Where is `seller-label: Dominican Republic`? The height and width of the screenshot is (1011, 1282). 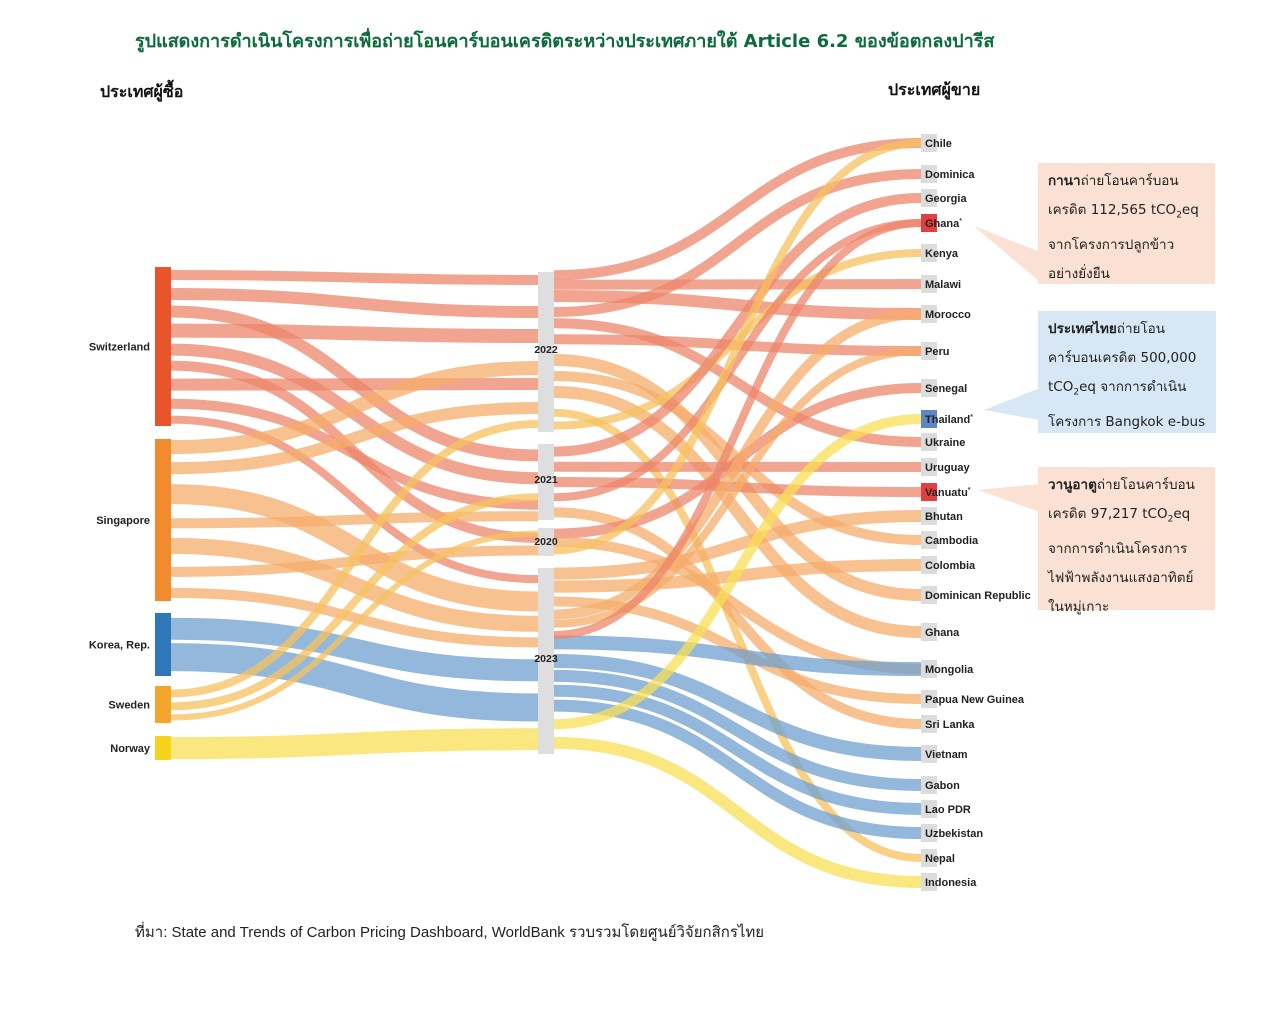 seller-label: Dominican Republic is located at coordinates (978, 596).